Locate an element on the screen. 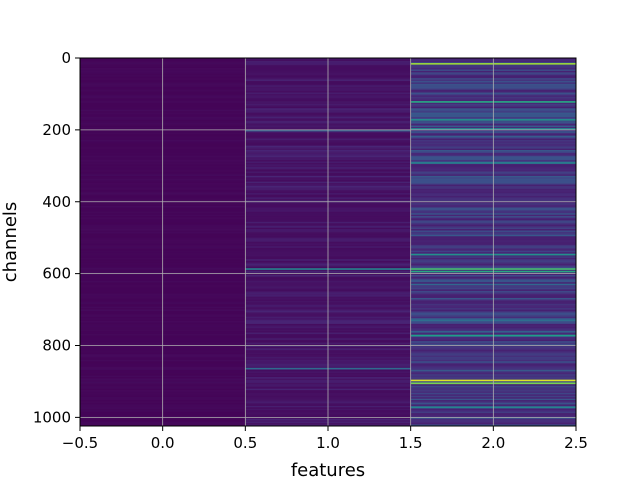 This screenshot has width=640, height=480. x-tick-label: 1.0 is located at coordinates (328, 443).